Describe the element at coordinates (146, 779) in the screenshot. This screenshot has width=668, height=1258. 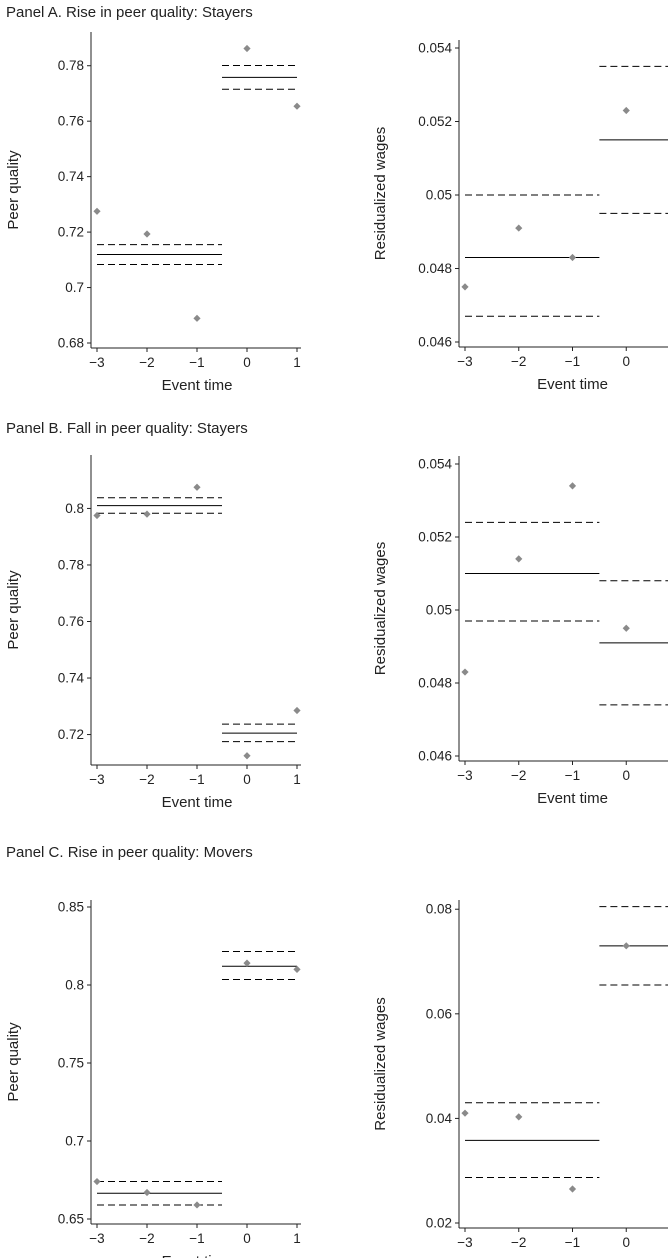
I see `b-left-x-tick-label: −2` at that location.